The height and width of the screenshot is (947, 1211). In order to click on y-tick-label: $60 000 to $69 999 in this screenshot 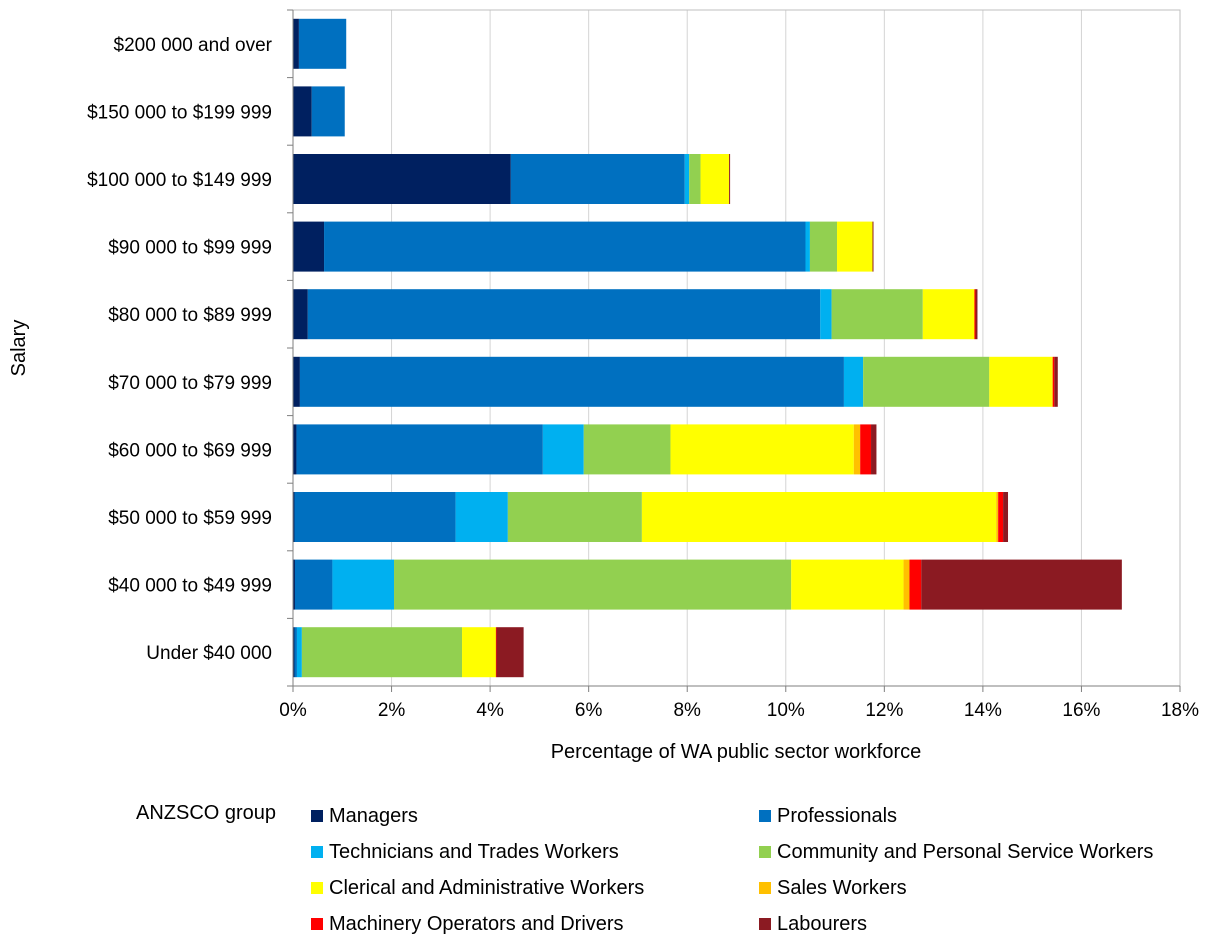, I will do `click(190, 450)`.